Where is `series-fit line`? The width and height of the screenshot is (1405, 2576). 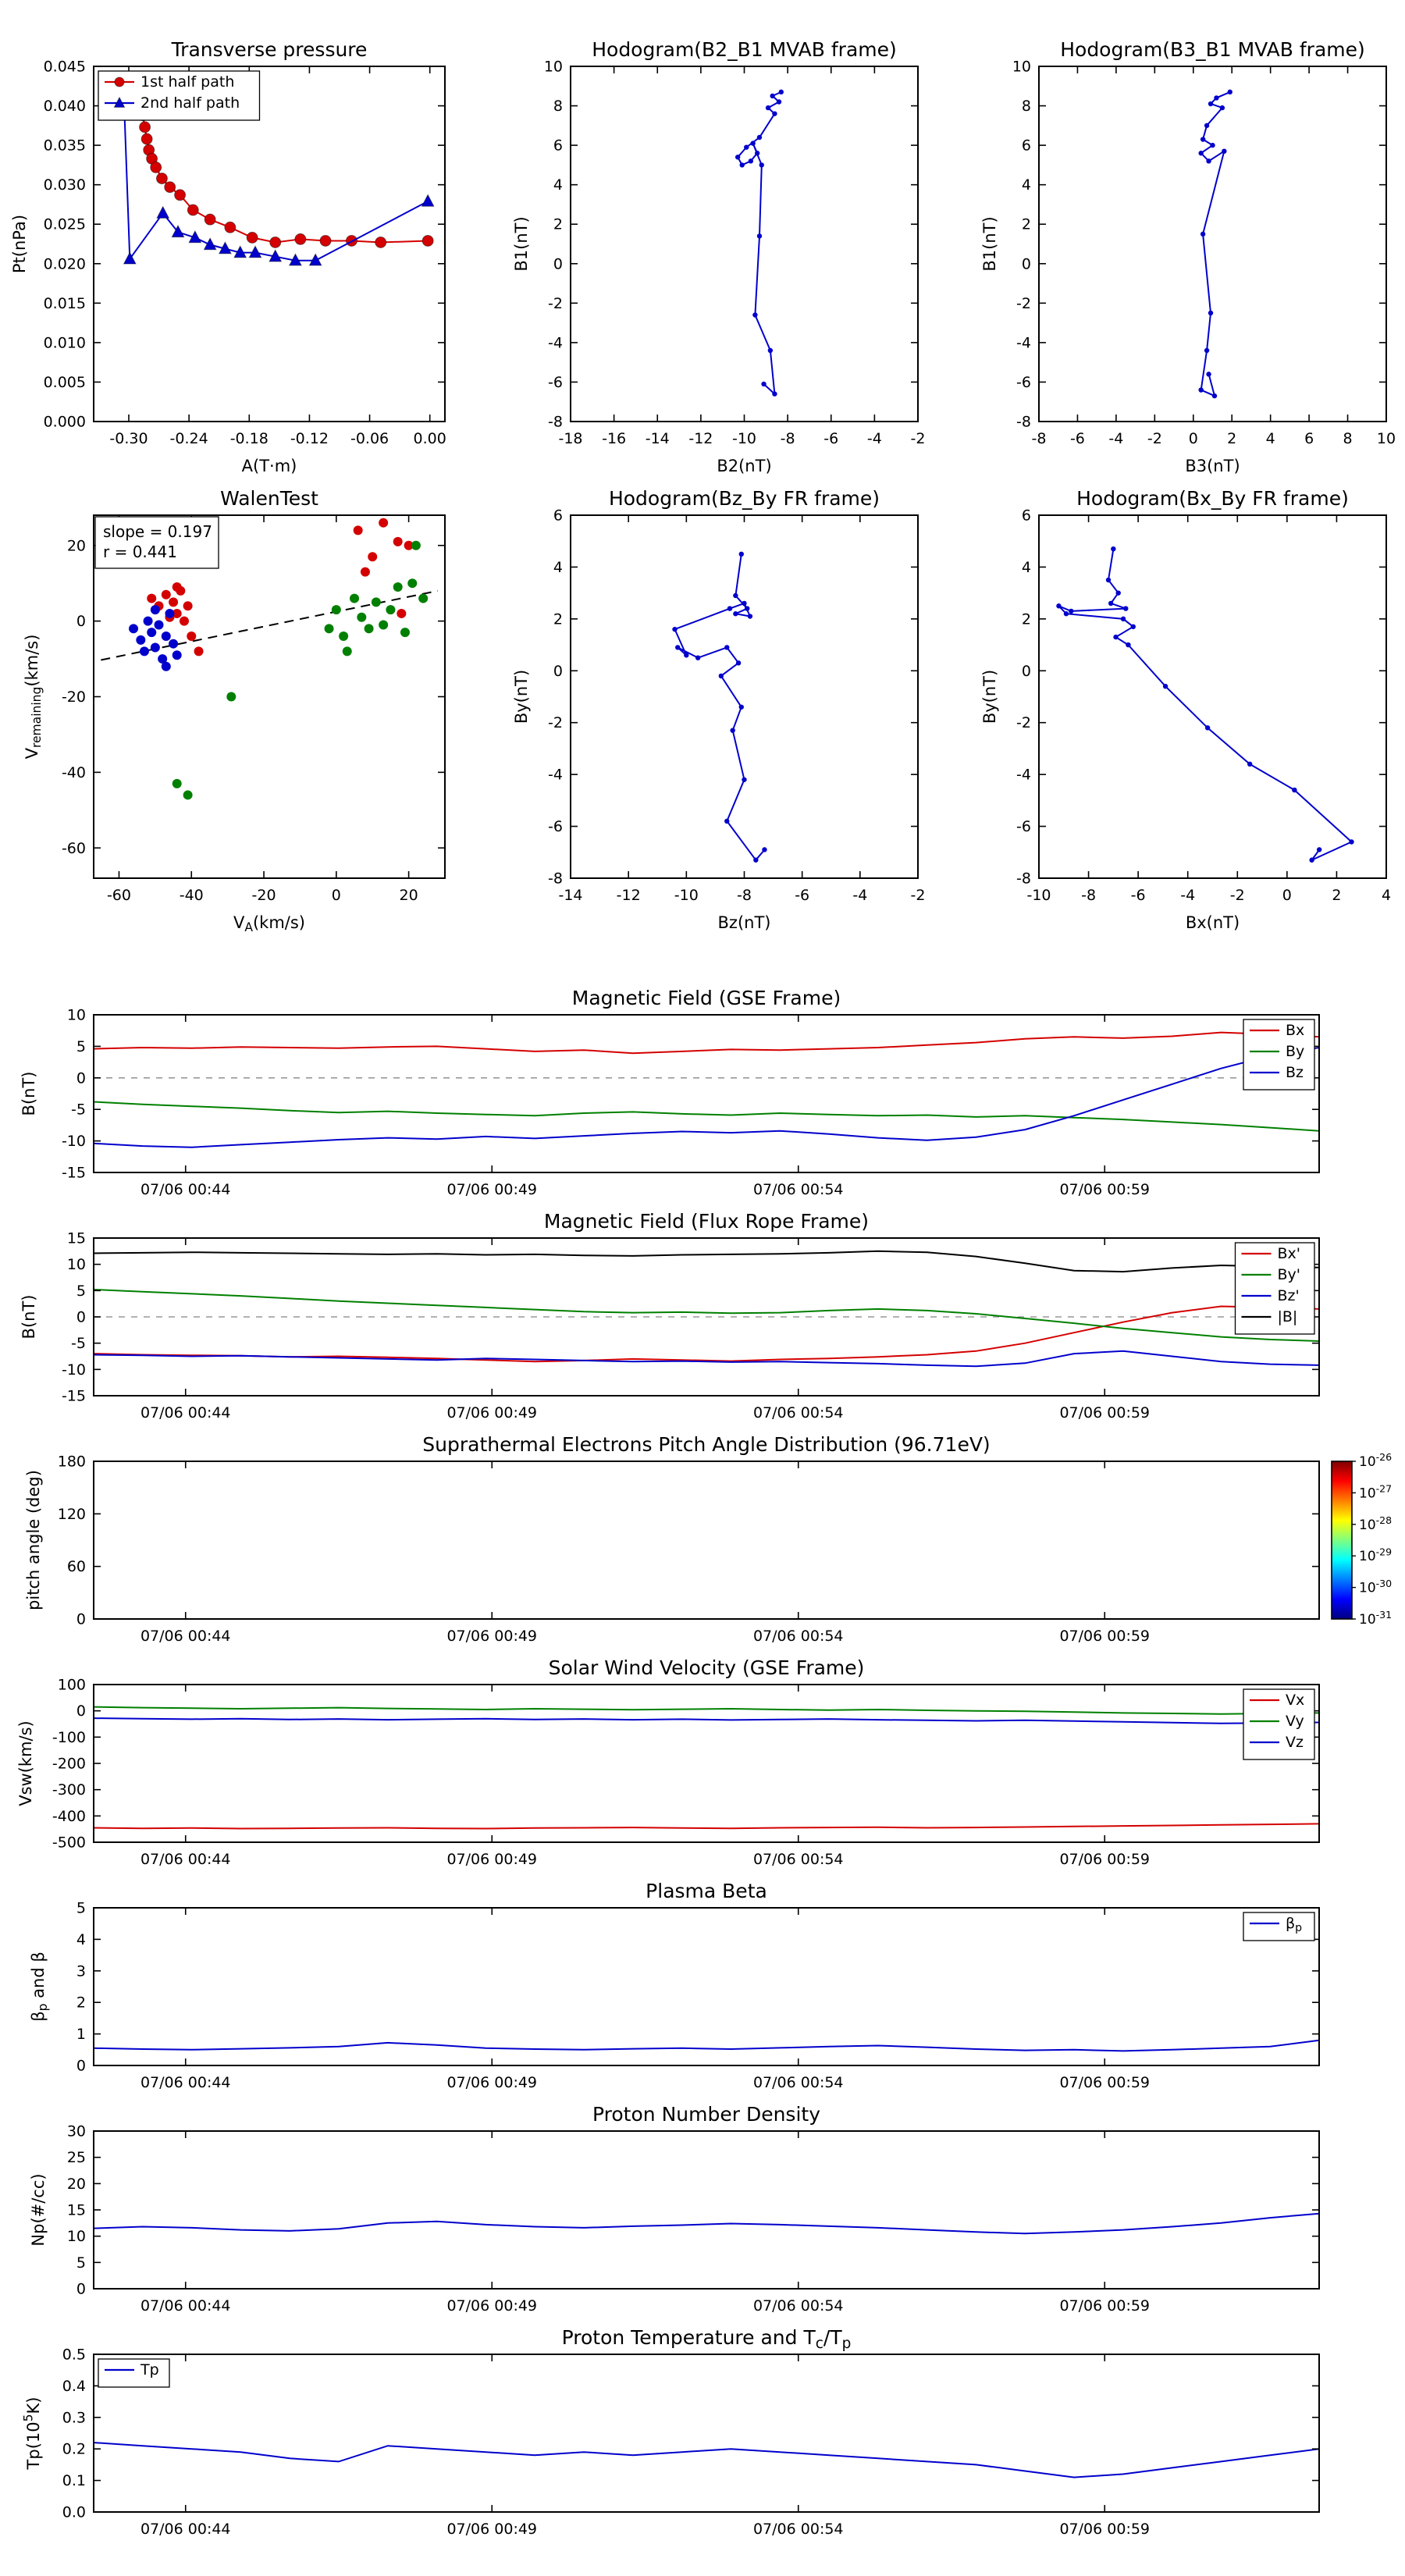
series-fit line is located at coordinates (270, 625).